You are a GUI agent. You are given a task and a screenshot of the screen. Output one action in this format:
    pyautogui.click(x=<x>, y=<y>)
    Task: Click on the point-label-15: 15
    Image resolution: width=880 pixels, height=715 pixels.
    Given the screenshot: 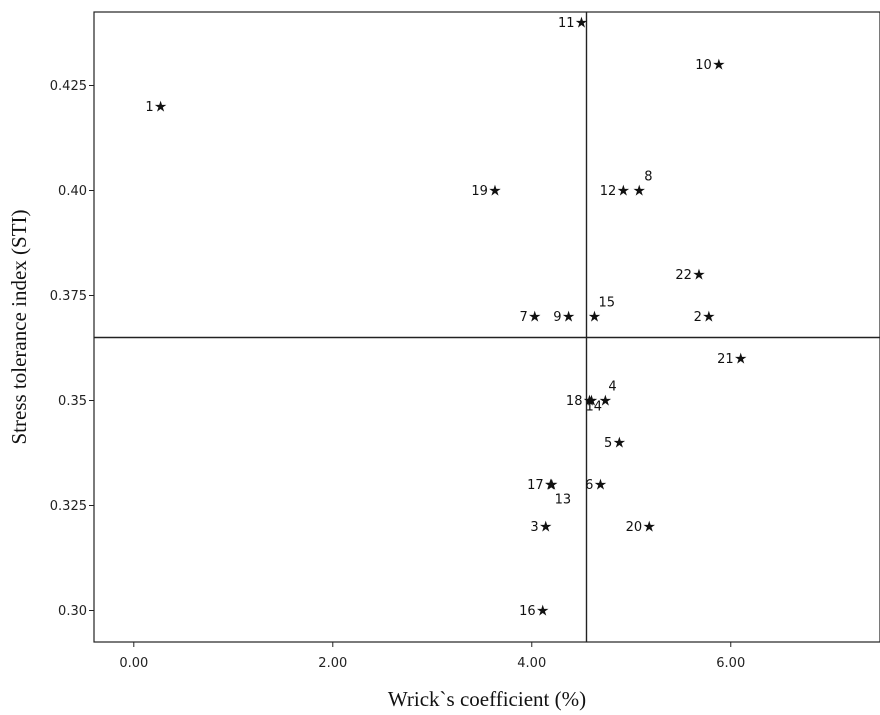 What is the action you would take?
    pyautogui.click(x=606, y=303)
    